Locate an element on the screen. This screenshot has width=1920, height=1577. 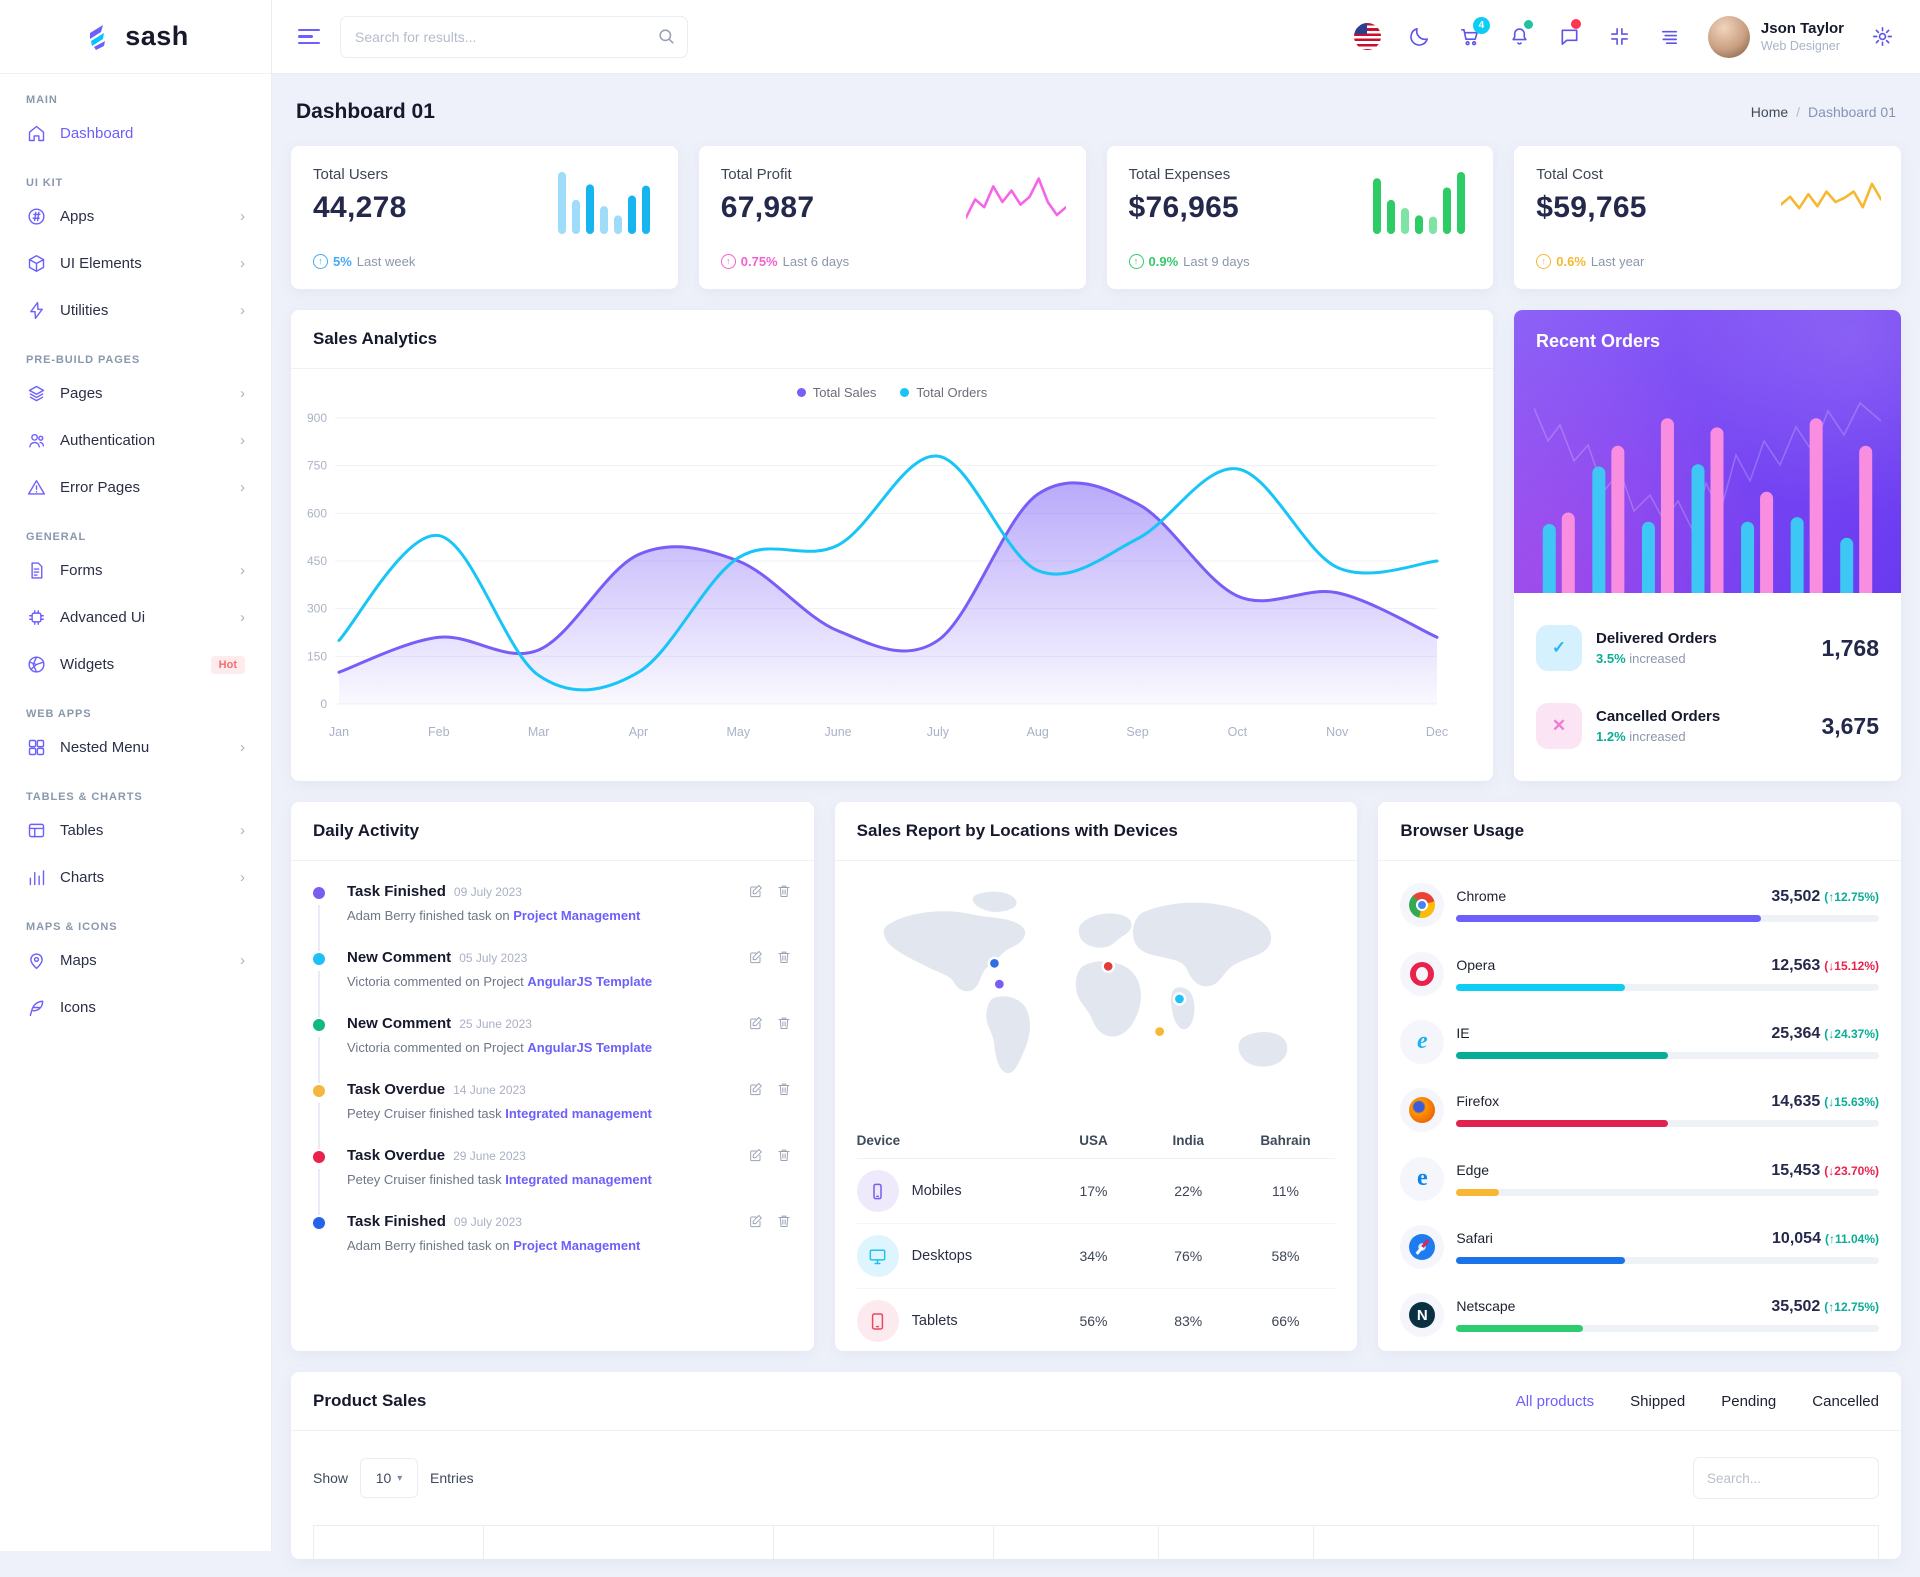
browser-icon-netscape: N is located at coordinates (1422, 1315).